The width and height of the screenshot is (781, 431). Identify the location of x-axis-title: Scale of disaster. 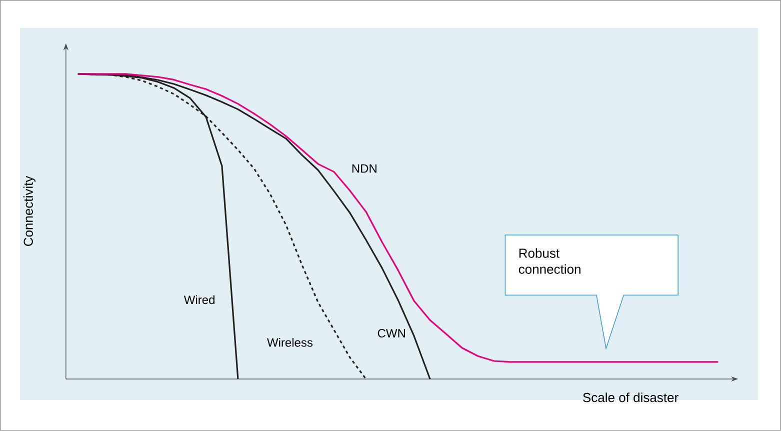
(630, 397).